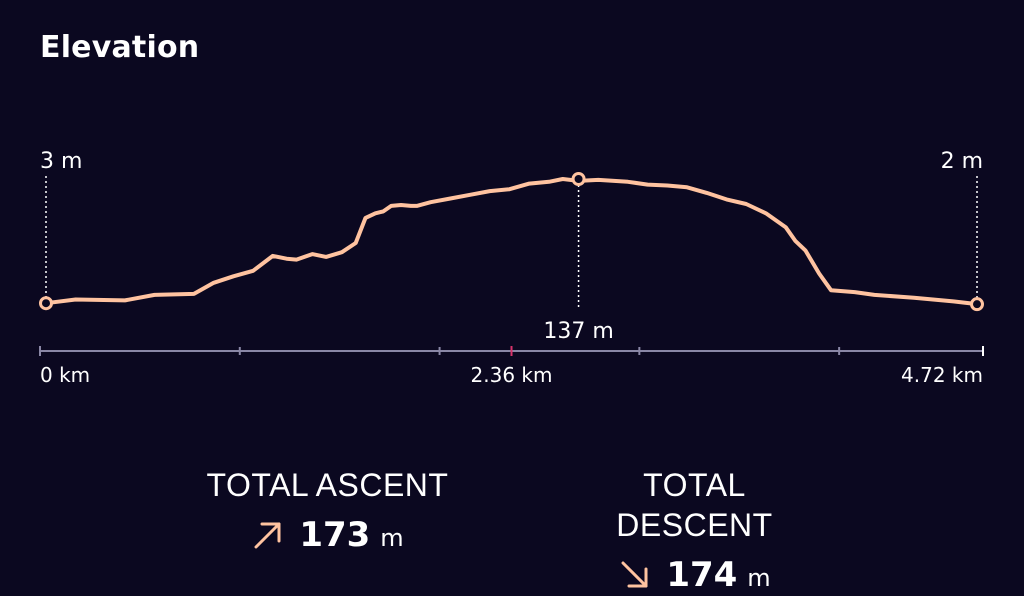 The width and height of the screenshot is (1024, 596). I want to click on x-tick-label-2: 4.72 km, so click(942, 375).